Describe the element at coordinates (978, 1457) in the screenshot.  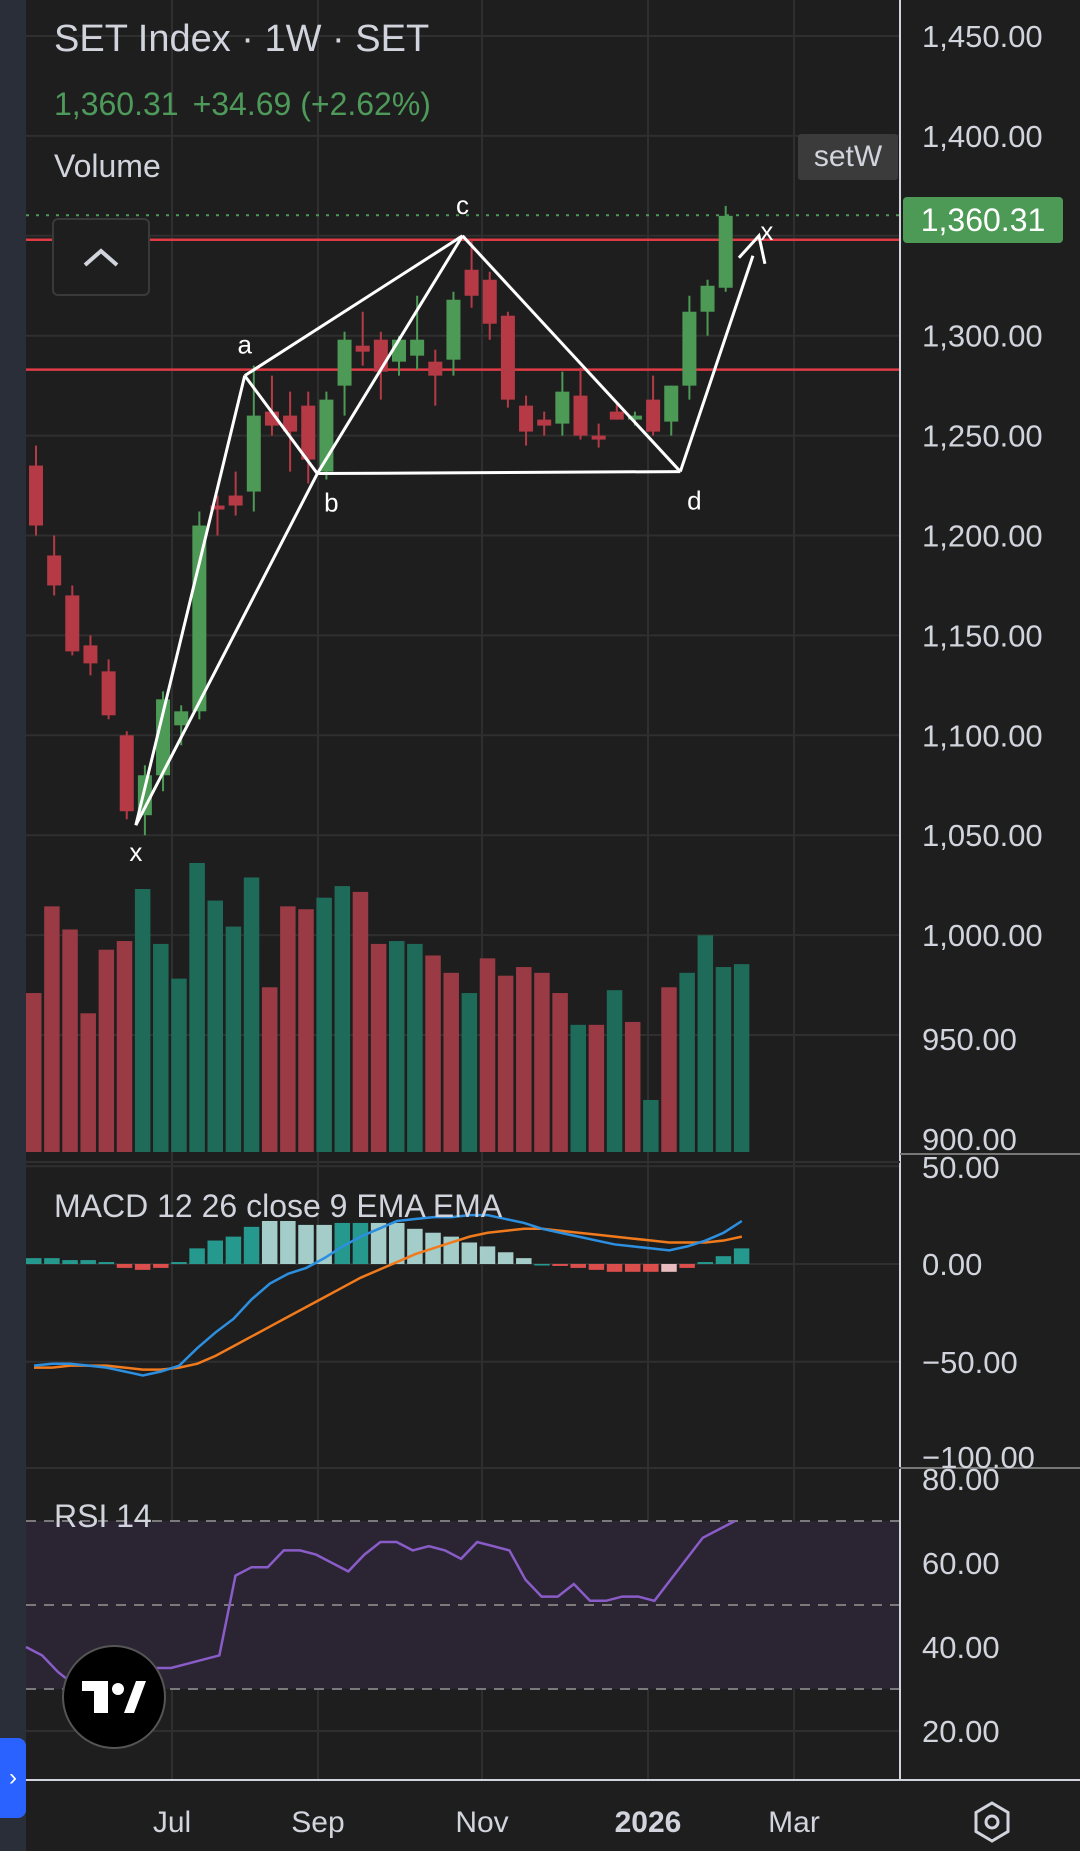
I see `macd-axis-label: −100.00` at that location.